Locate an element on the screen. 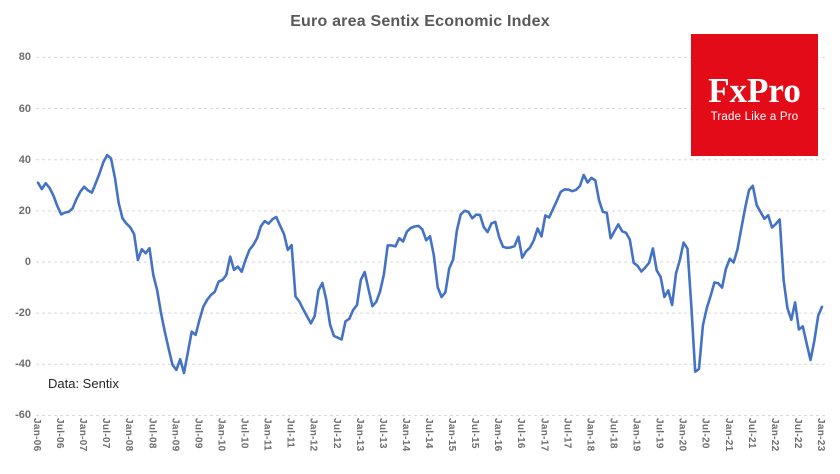  x-axis-tick-label: Jan-20 is located at coordinates (682, 435).